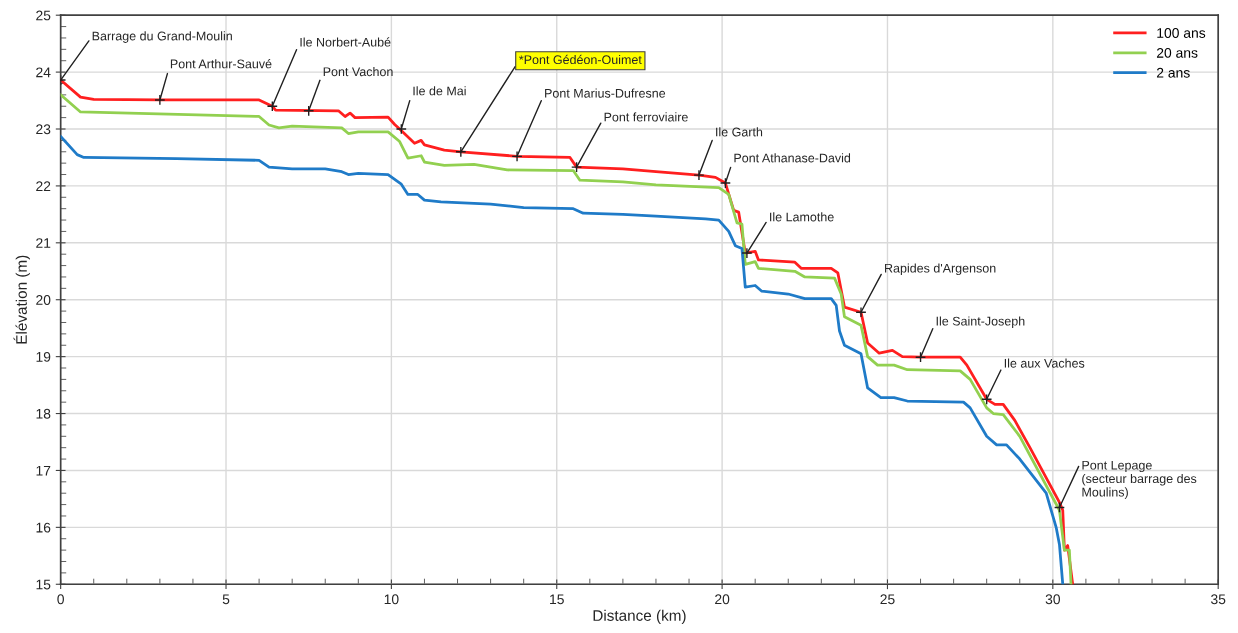  Describe the element at coordinates (43, 413) in the screenshot. I see `y-tick-label: 18` at that location.